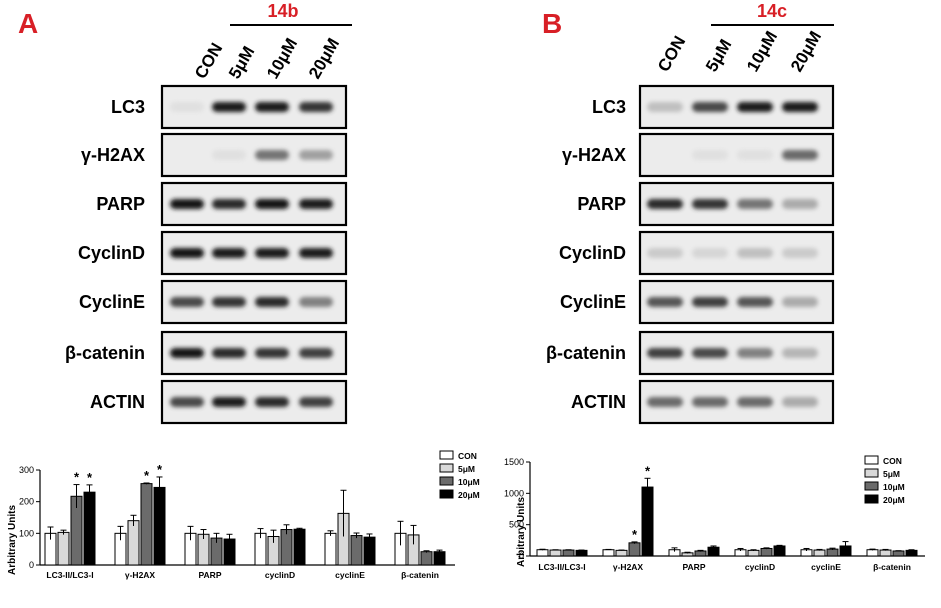 Image resolution: width=941 pixels, height=608 pixels. I want to click on panel-a-lane-label: 20μM, so click(324, 58).